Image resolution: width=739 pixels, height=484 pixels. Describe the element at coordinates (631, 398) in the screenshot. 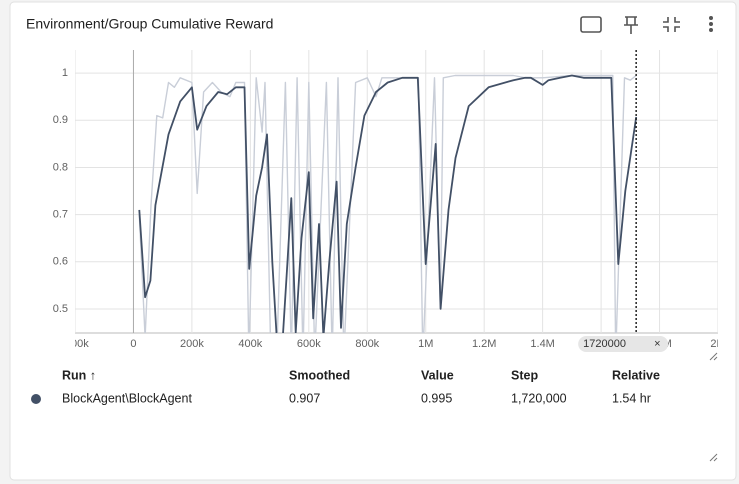

I see `table-cell: 1.54 hr` at that location.